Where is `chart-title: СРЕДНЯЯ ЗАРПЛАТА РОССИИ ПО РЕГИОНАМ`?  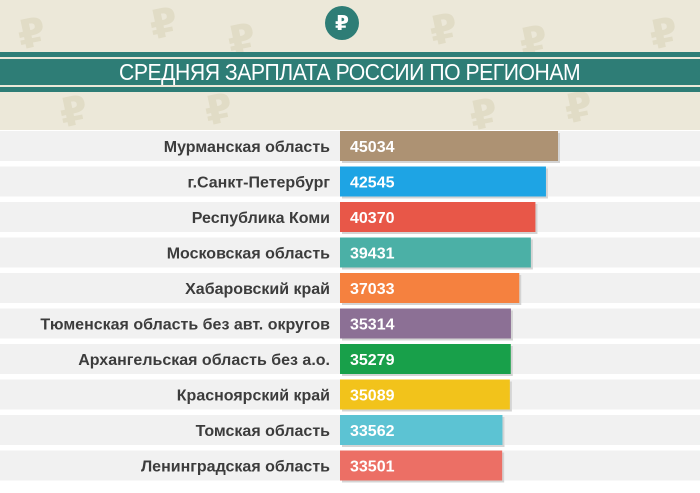 chart-title: СРЕДНЯЯ ЗАРПЛАТА РОССИИ ПО РЕГИОНАМ is located at coordinates (350, 71).